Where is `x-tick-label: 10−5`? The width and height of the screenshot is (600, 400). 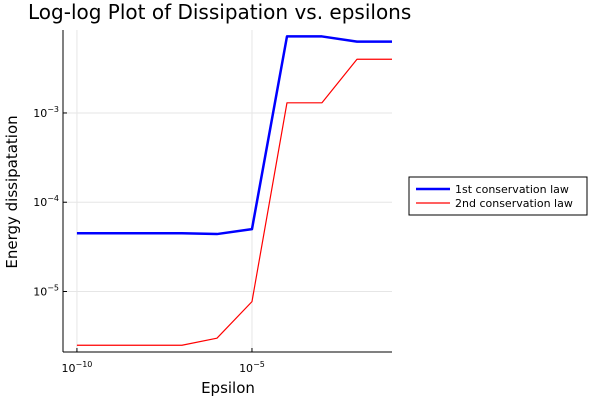 x-tick-label: 10−5 is located at coordinates (252, 367).